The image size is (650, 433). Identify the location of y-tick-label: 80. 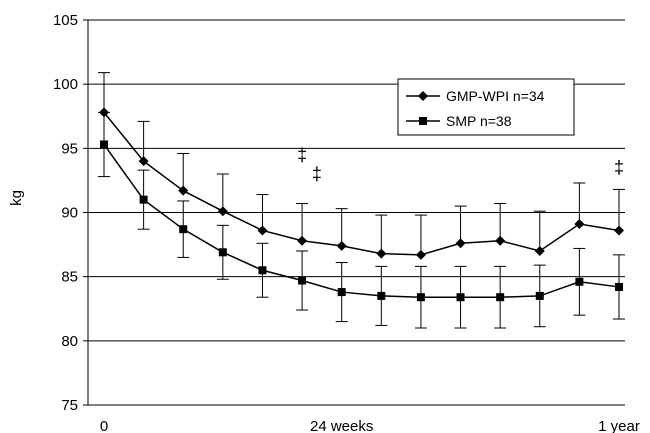
(69, 341).